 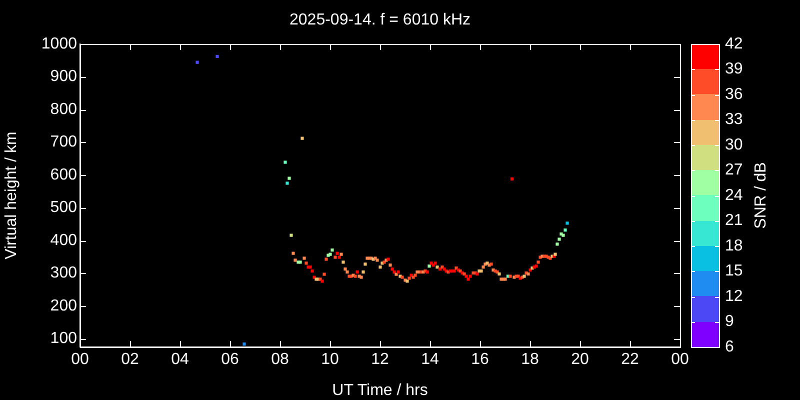 I want to click on y-tick-label: 300, so click(x=64, y=273).